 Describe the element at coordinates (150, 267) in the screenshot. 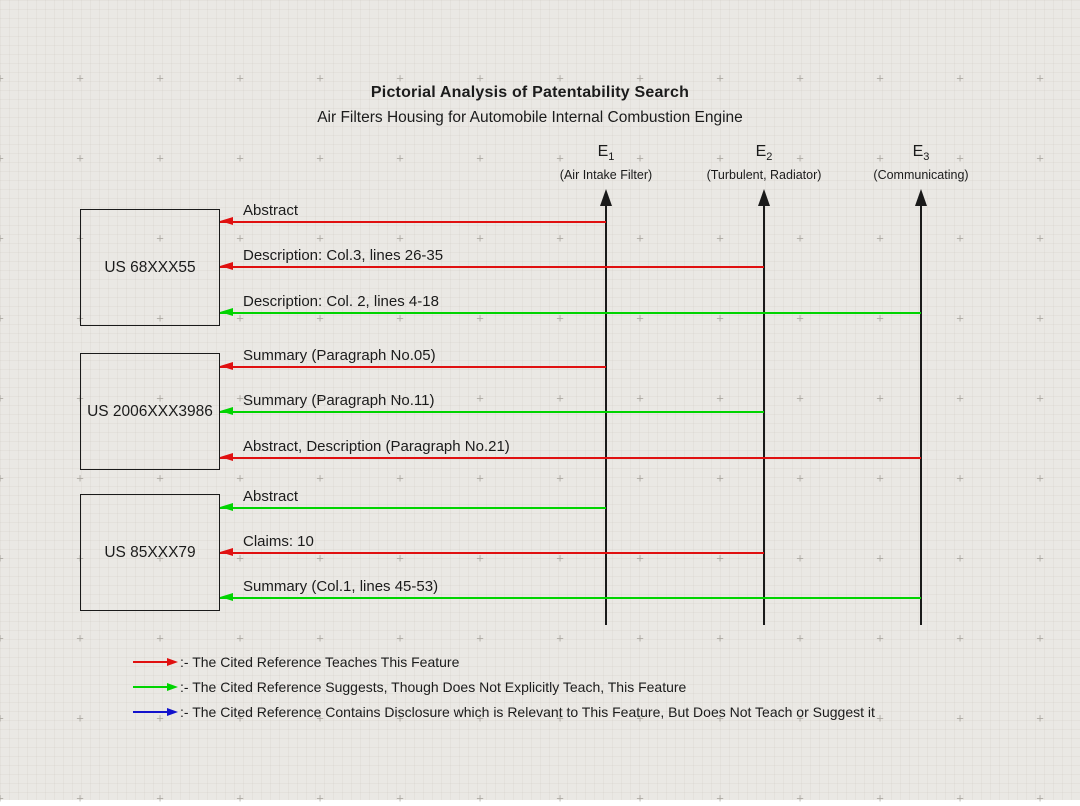

I see `reference-box: US 68XXX55` at that location.